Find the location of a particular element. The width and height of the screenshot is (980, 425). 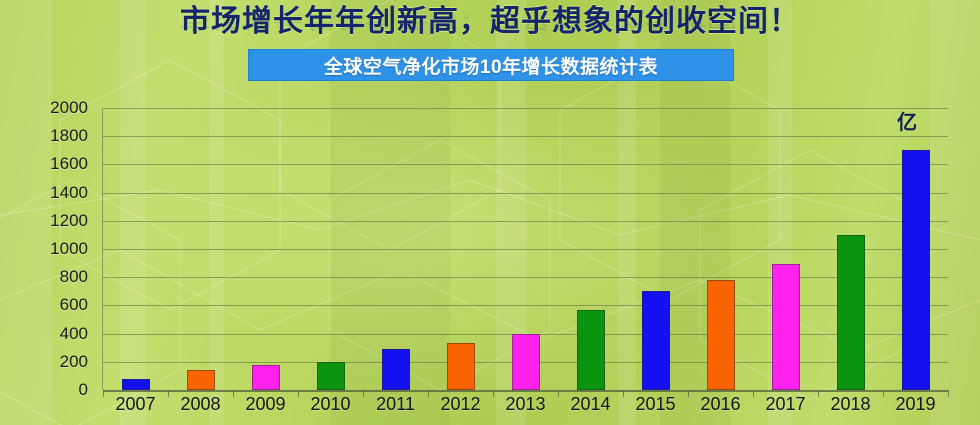

bar-2011 is located at coordinates (395, 369).